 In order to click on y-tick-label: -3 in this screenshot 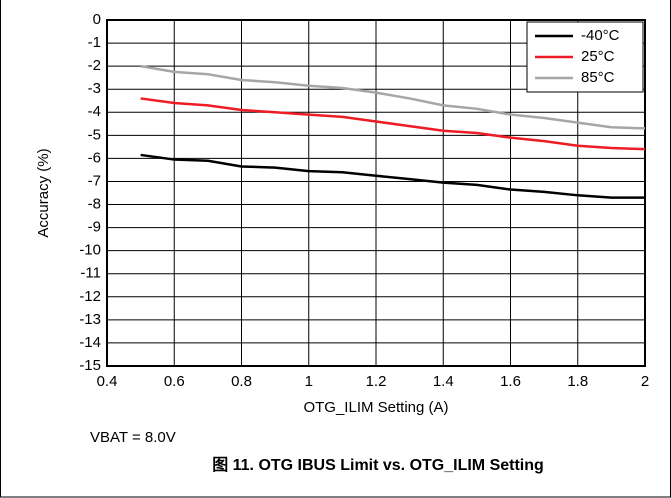, I will do `click(94, 88)`.